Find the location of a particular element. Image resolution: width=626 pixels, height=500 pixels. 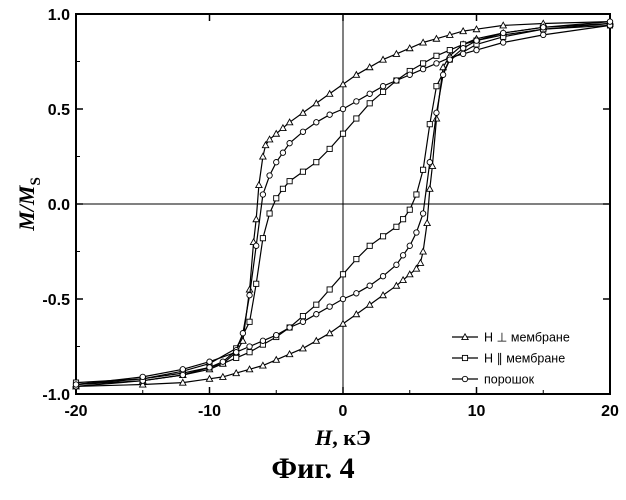

x-tick-label: -20 is located at coordinates (75, 411).